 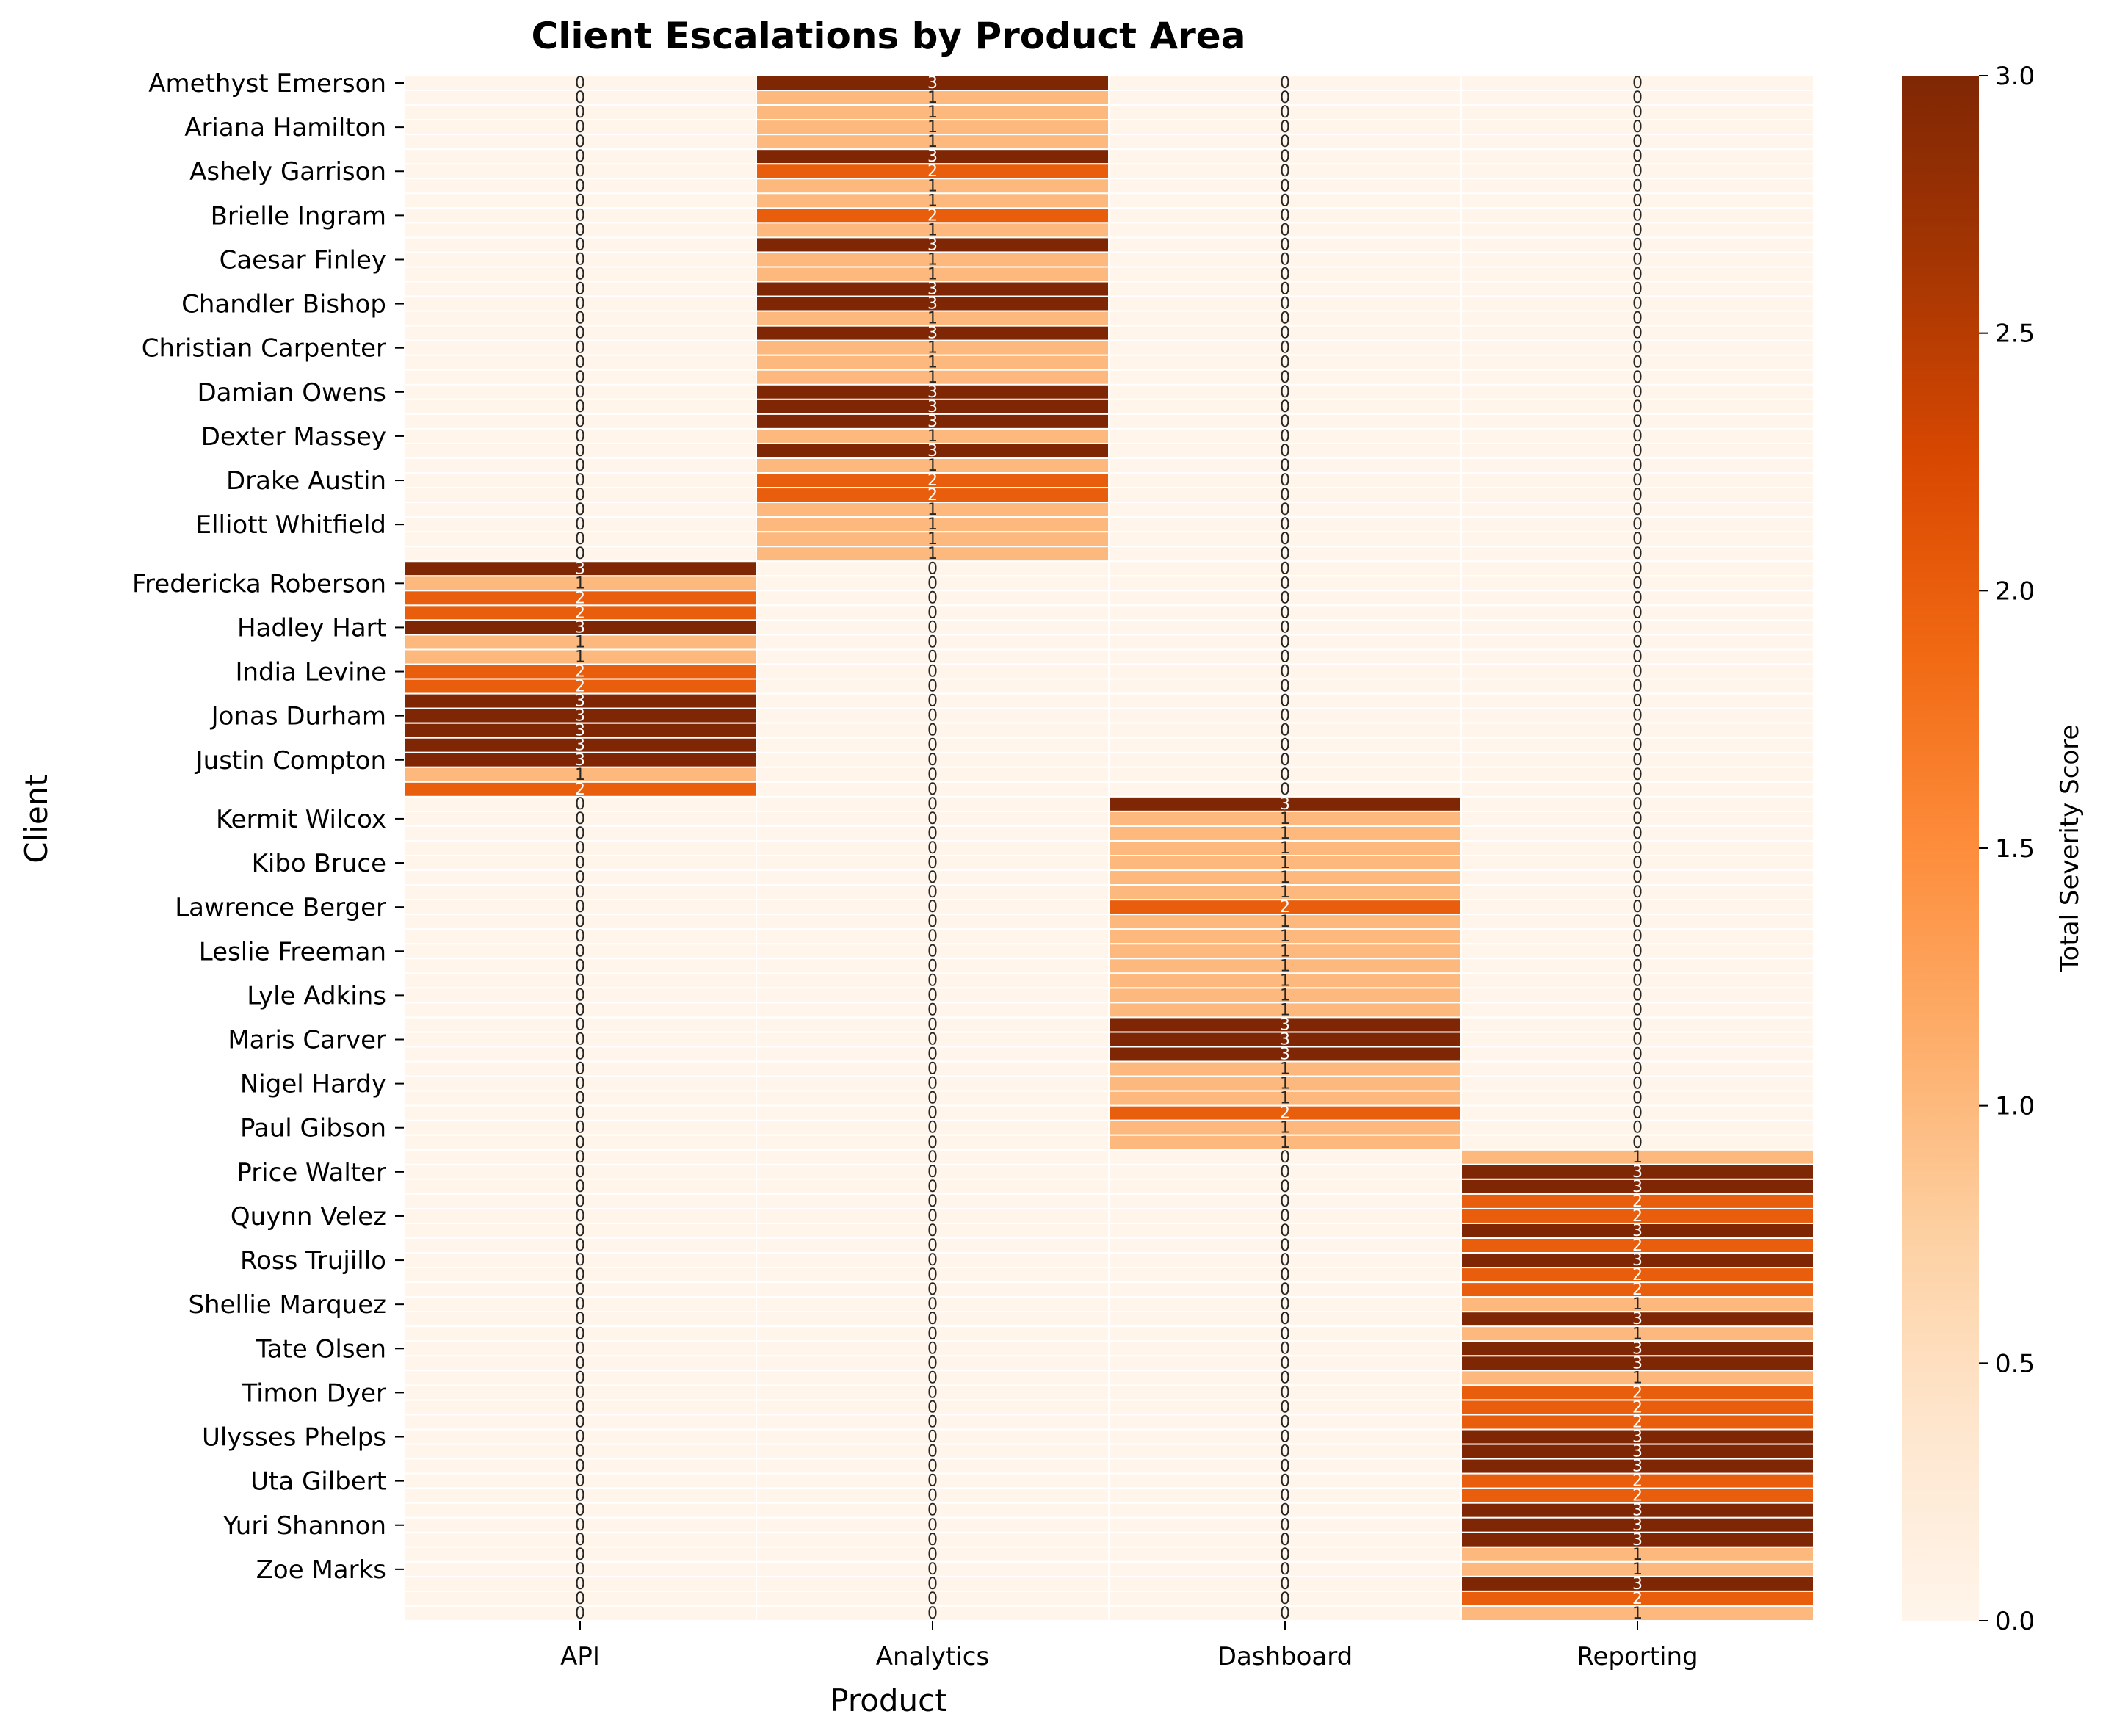 I want to click on colorbar-tick-label: 0.5, so click(x=2015, y=1363).